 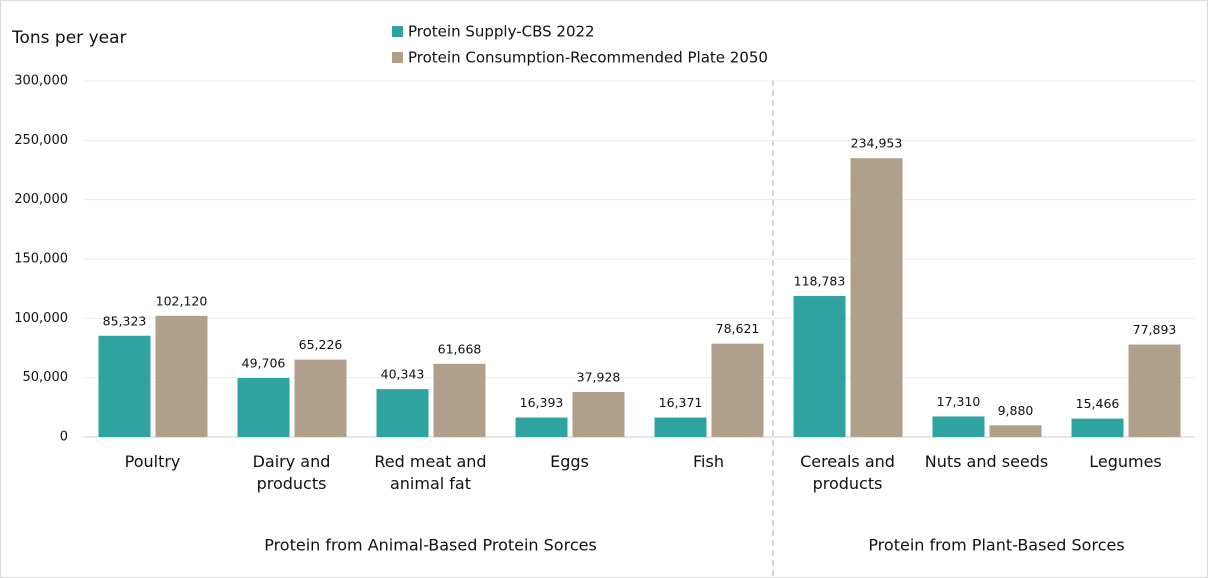 I want to click on y-tick-label: 250,000, so click(x=41, y=140).